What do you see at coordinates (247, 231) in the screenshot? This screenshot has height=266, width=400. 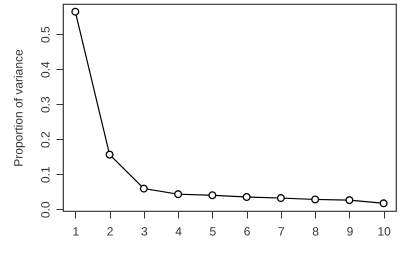 I see `x-tick-label: 6` at bounding box center [247, 231].